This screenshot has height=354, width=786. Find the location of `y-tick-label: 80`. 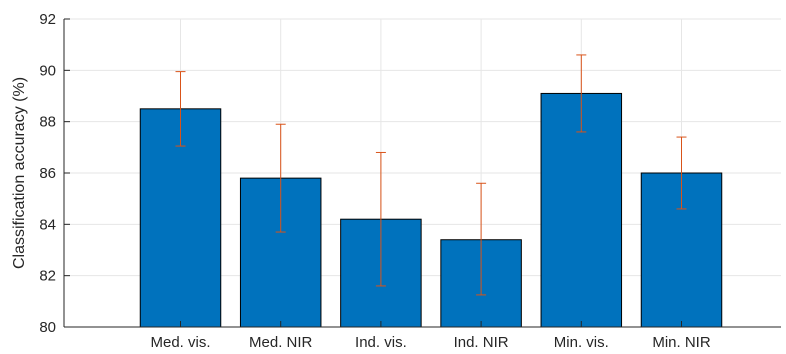

y-tick-label: 80 is located at coordinates (47, 327).